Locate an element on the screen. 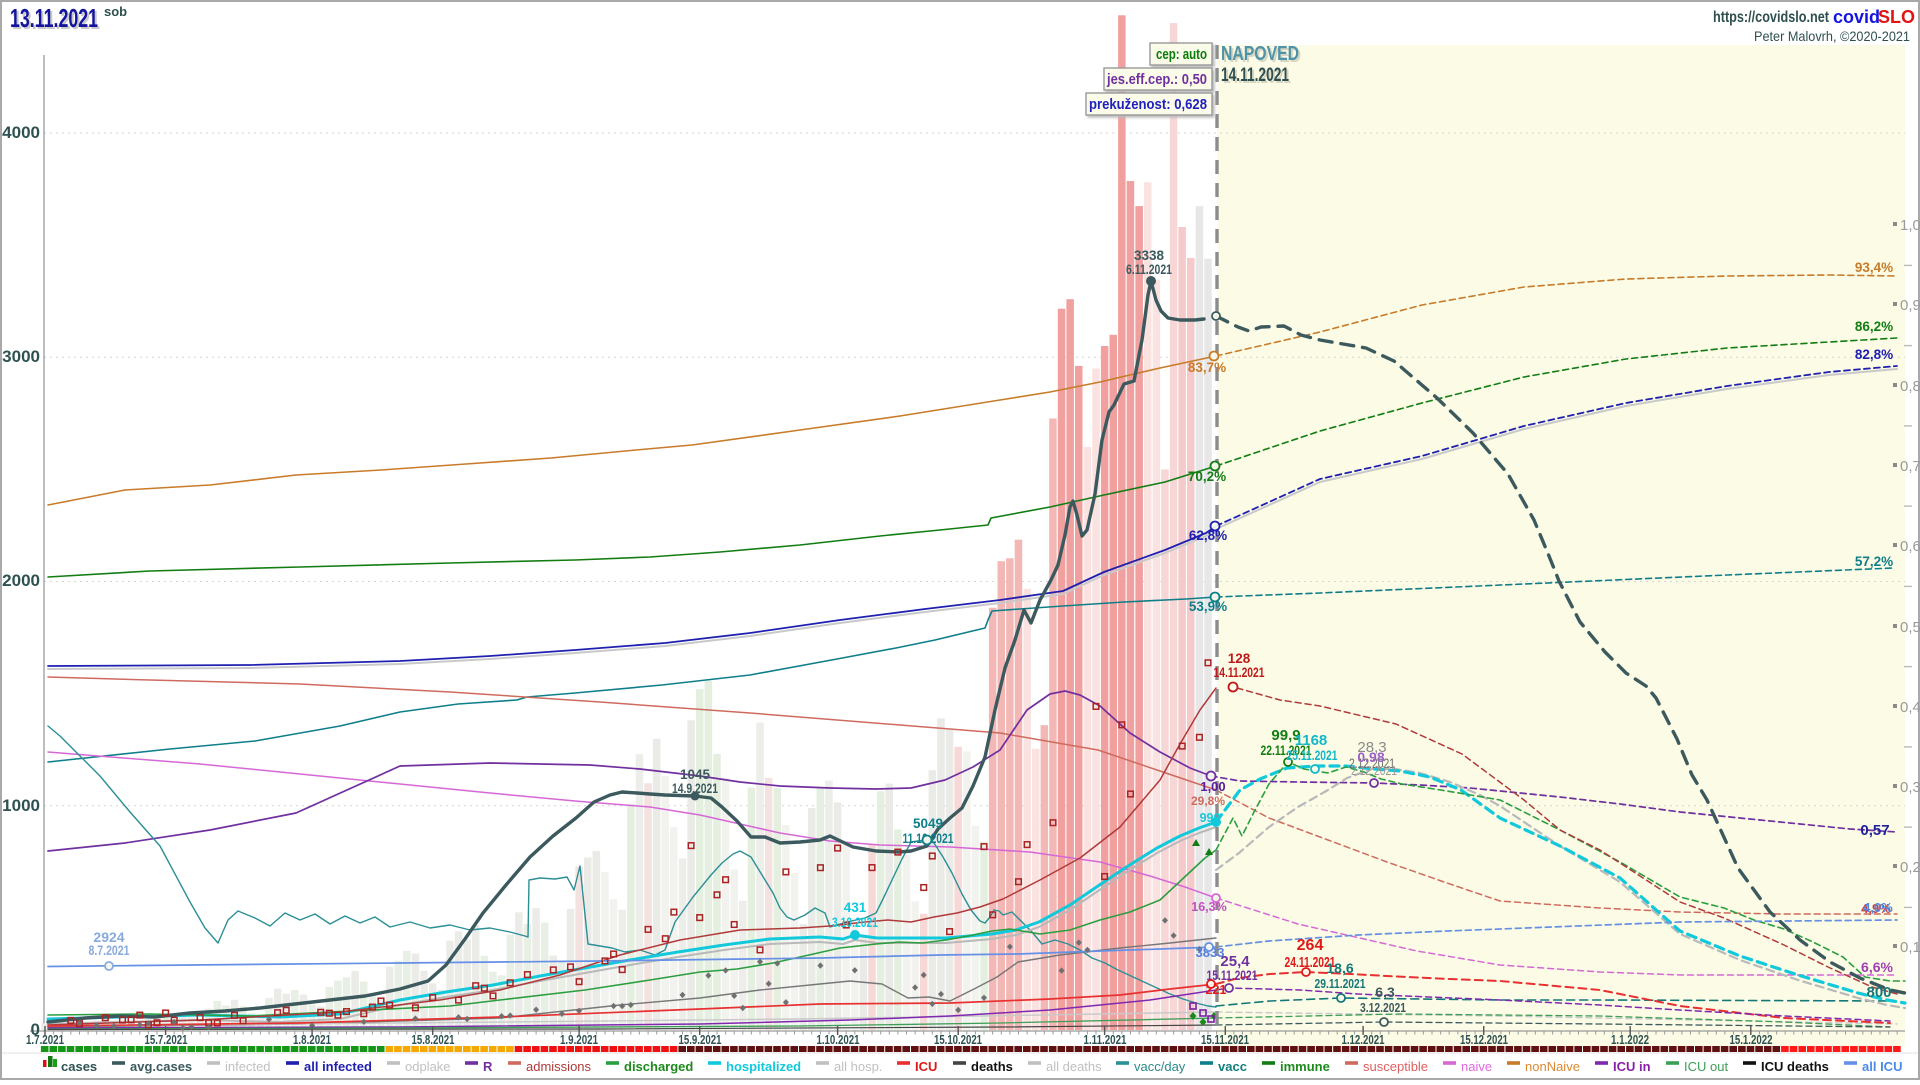 The image size is (1920, 1085). svg-text: 25,4 is located at coordinates (1235, 961).